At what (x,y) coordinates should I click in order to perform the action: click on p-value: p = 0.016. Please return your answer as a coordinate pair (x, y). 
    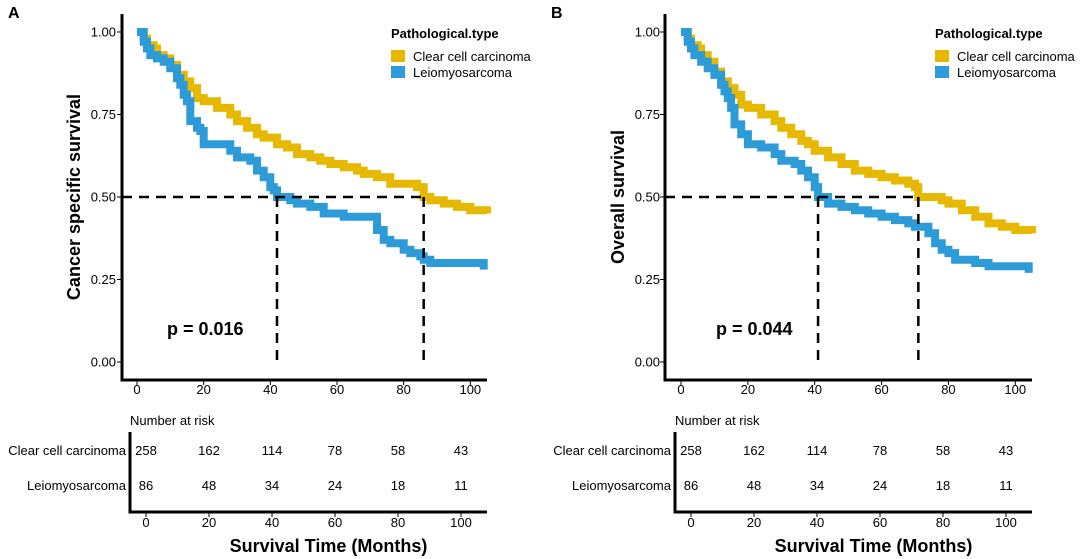
    Looking at the image, I should click on (205, 329).